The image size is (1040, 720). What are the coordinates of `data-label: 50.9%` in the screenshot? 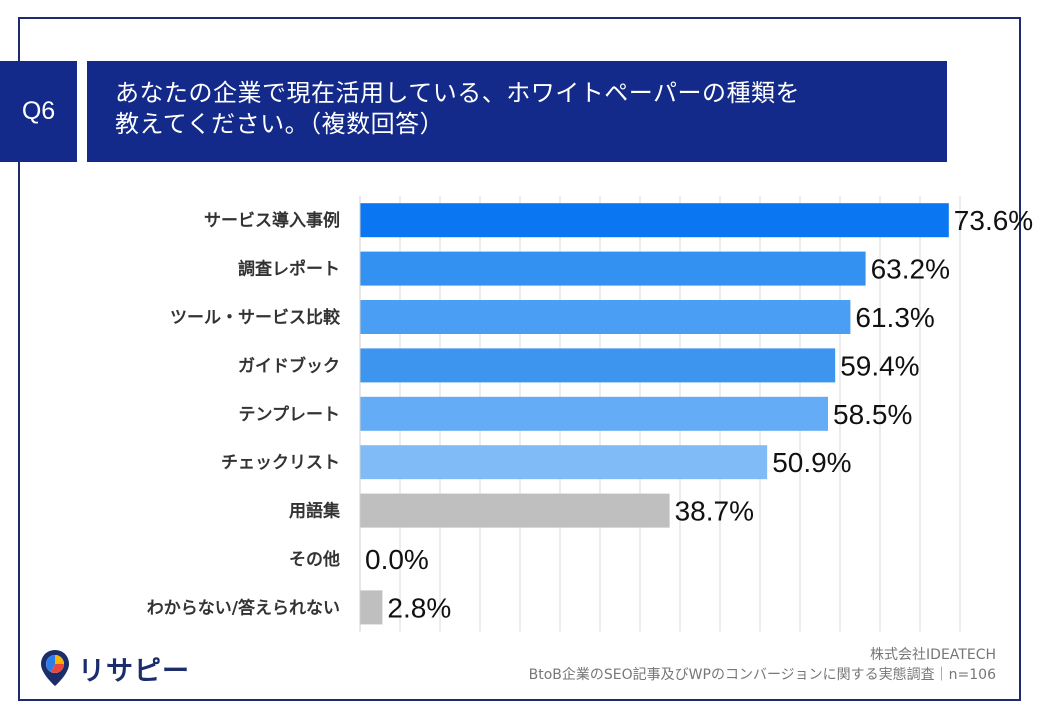 It's located at (811, 462).